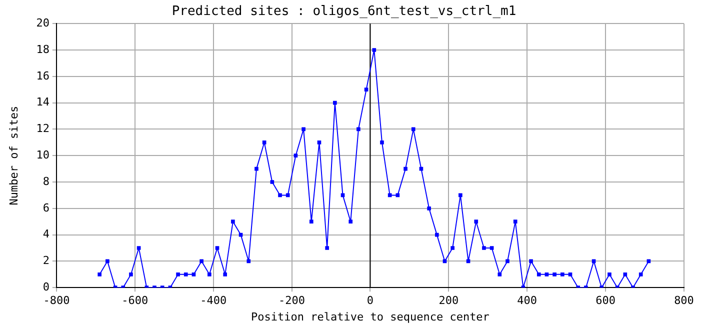 The image size is (704, 328). I want to click on y-tick-label: 16, so click(43, 75).